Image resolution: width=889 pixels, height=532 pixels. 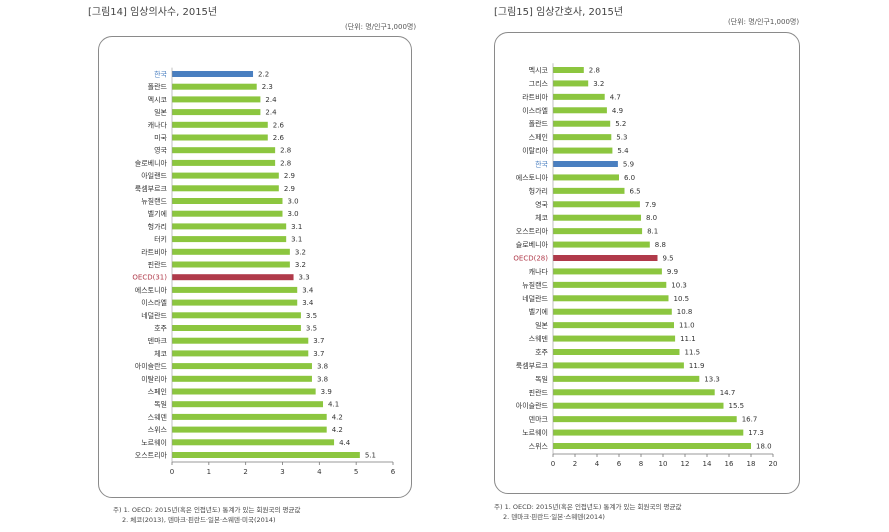 I want to click on value-label: 7.9, so click(x=650, y=205).